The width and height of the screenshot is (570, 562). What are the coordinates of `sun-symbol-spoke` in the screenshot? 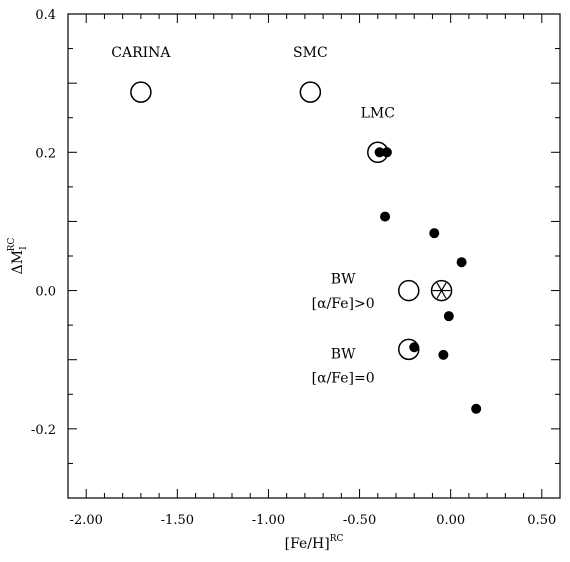 It's located at (441, 290).